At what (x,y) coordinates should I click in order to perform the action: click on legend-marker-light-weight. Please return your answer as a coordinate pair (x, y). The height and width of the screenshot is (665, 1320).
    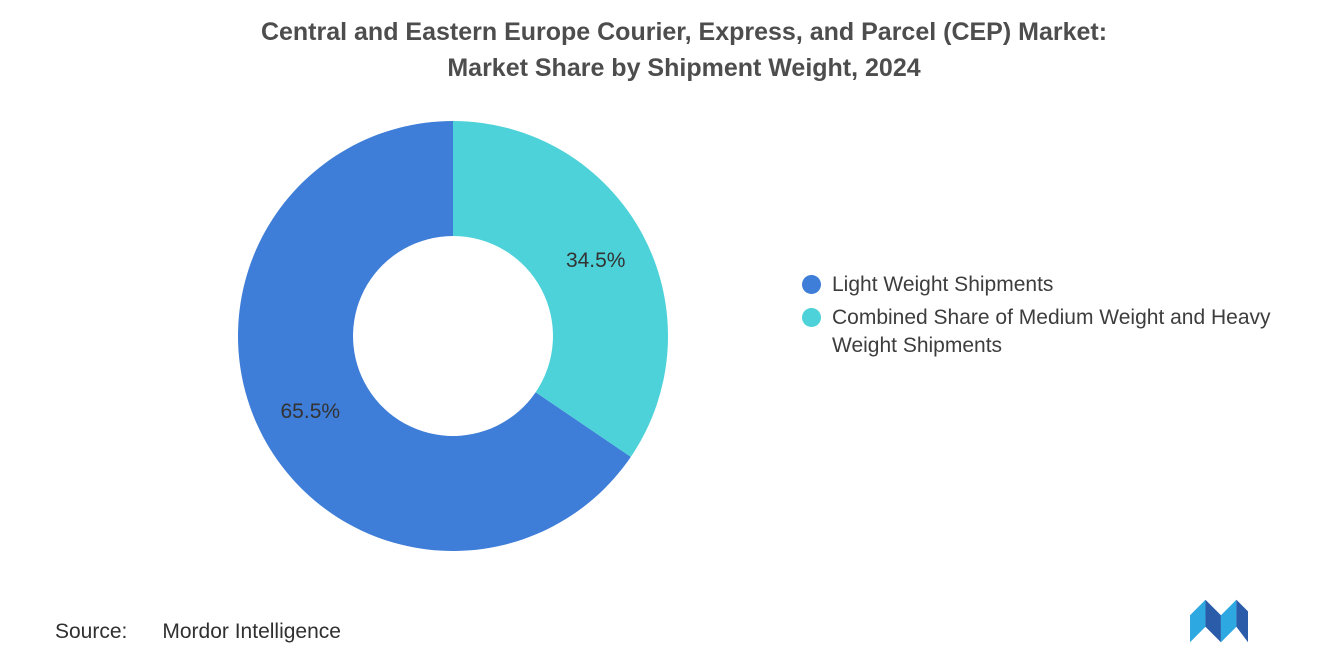
    Looking at the image, I should click on (811, 284).